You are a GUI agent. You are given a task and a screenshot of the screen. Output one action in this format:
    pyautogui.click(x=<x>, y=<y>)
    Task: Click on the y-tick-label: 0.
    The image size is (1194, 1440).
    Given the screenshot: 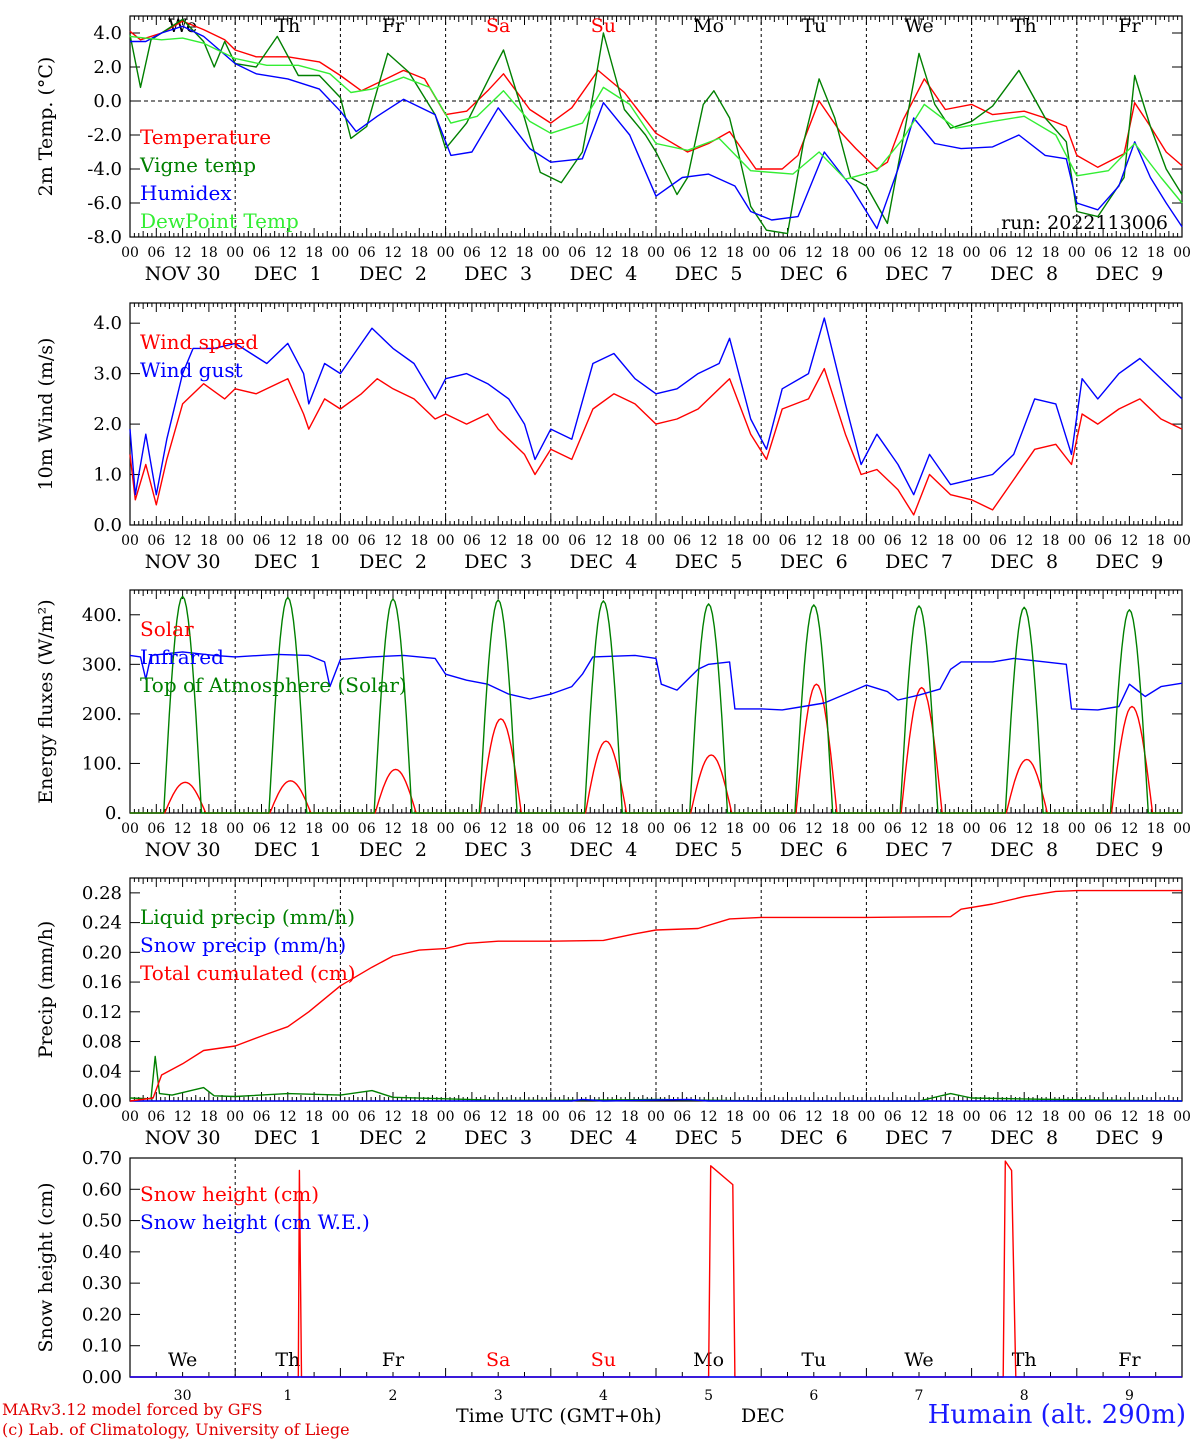 What is the action you would take?
    pyautogui.click(x=113, y=813)
    